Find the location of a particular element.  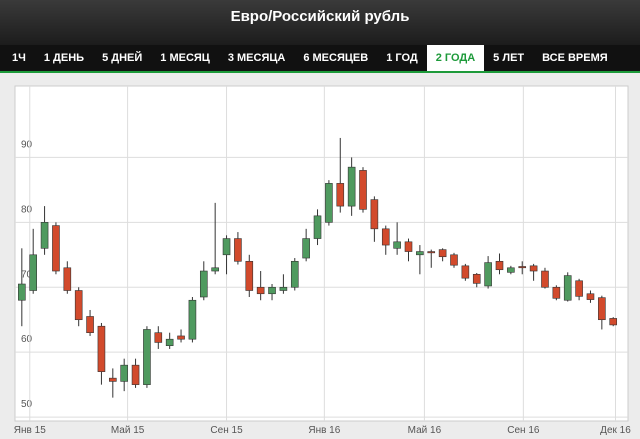

x-tick-label: Сен 15 is located at coordinates (226, 430).